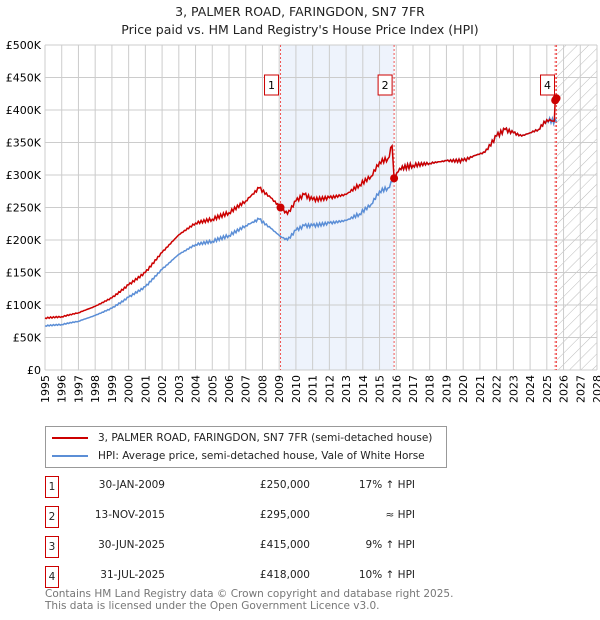 The image size is (600, 620). Describe the element at coordinates (580, 389) in the screenshot. I see `x-tick-label: 2027` at that location.